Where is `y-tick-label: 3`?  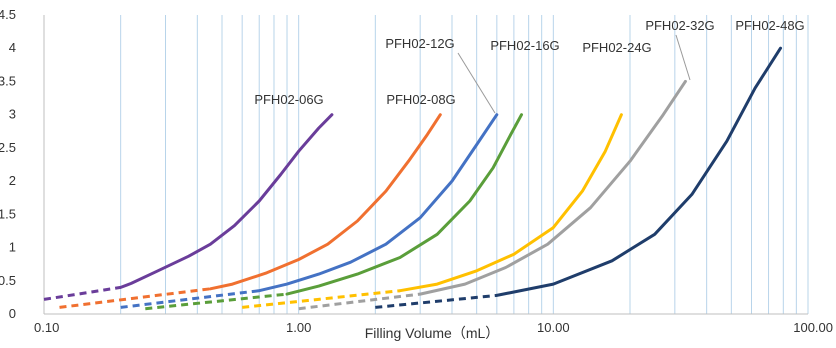 y-tick-label: 3 is located at coordinates (12, 114).